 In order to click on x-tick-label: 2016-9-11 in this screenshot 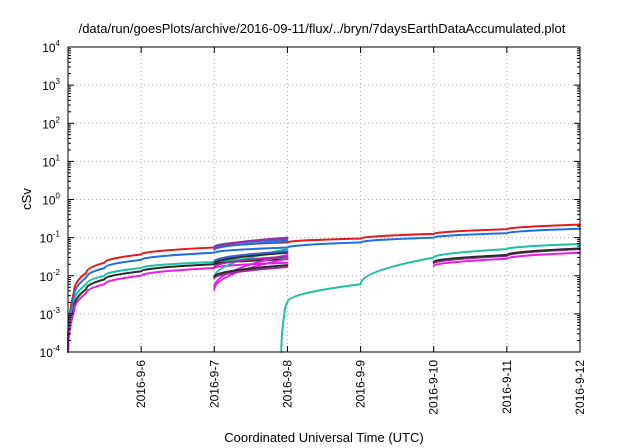, I will do `click(507, 387)`.